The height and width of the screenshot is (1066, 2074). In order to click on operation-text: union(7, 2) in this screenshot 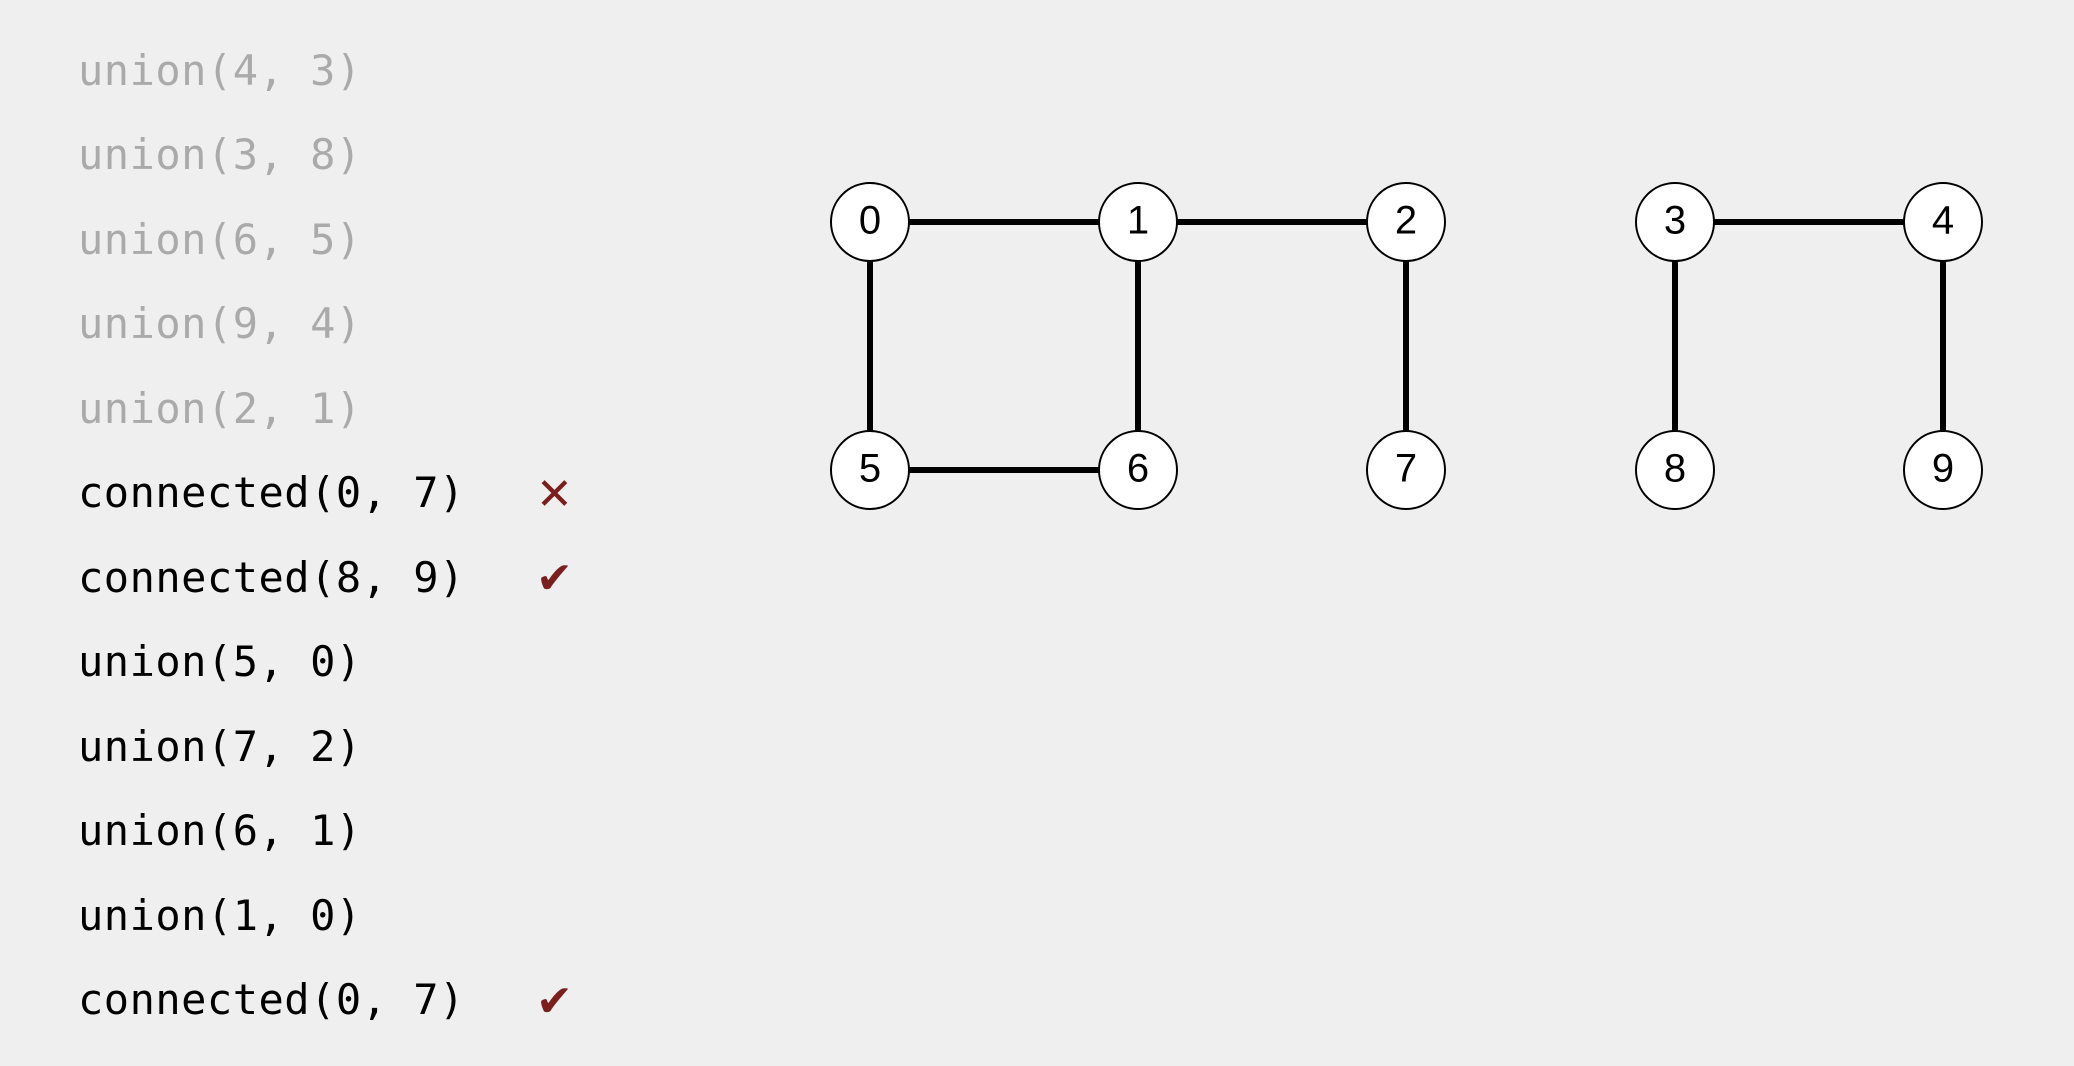, I will do `click(220, 746)`.